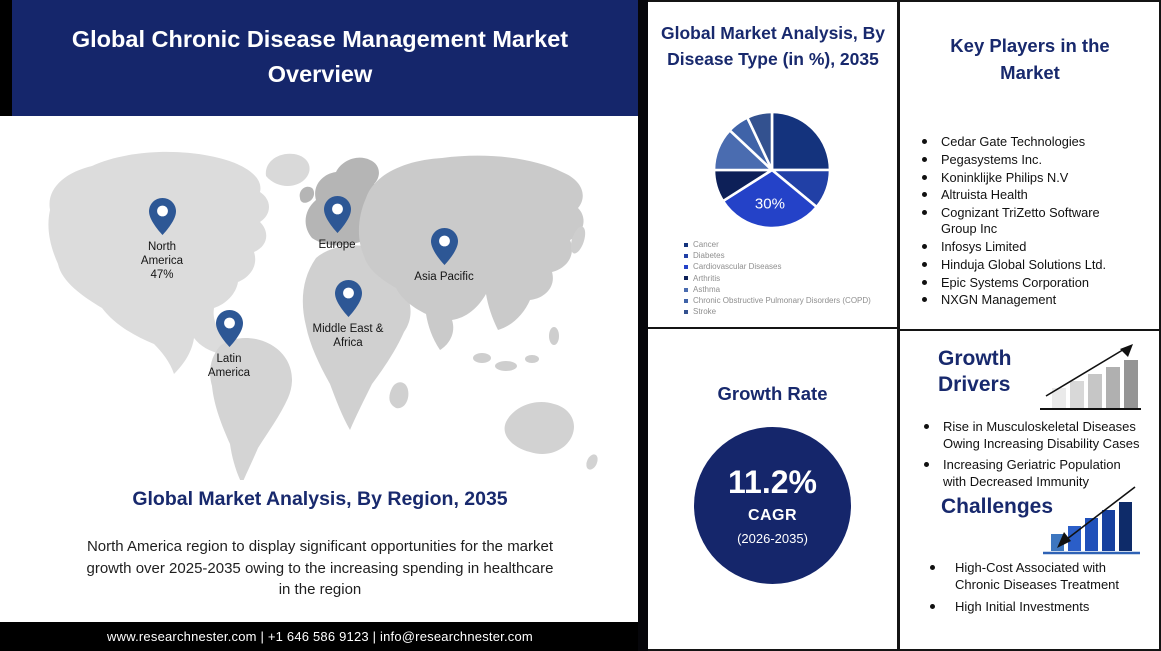 This screenshot has height=651, width=1161. I want to click on key-players-heading: Key Players in the Market, so click(1030, 59).